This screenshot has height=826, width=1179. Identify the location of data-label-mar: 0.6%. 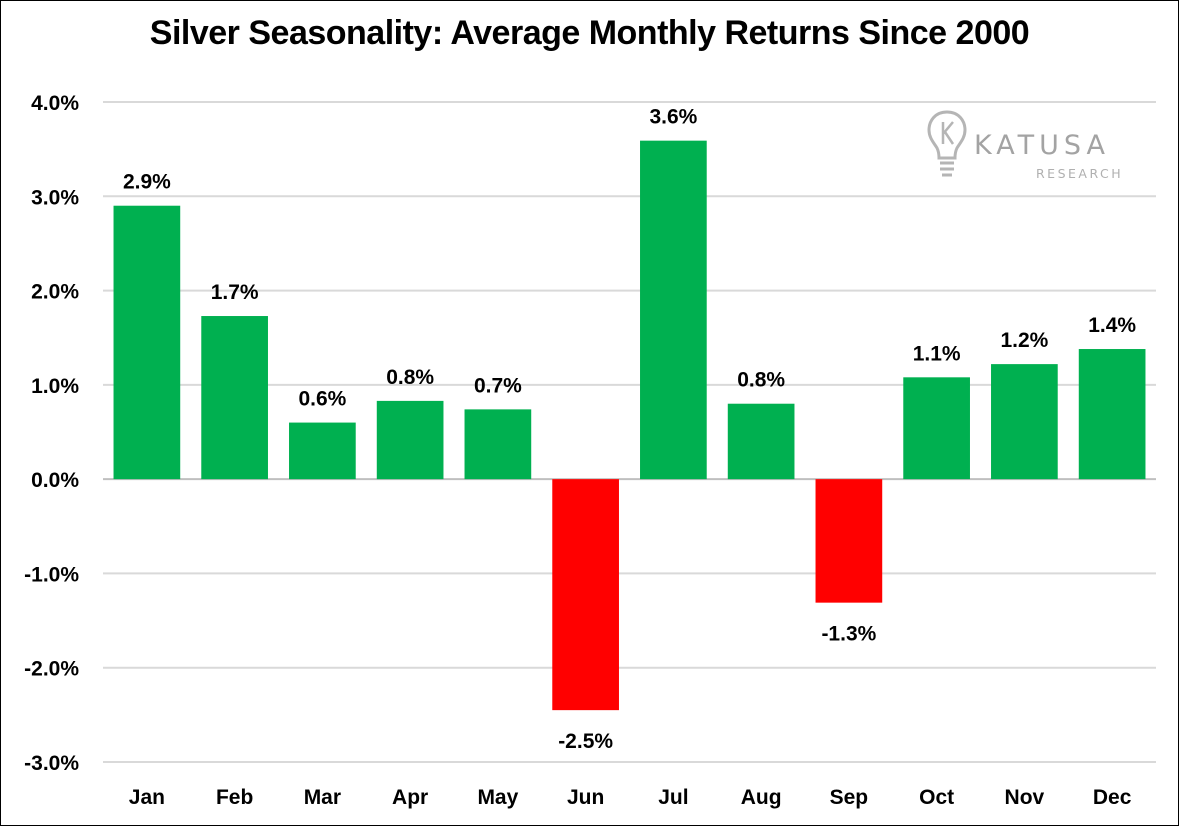
(322, 399).